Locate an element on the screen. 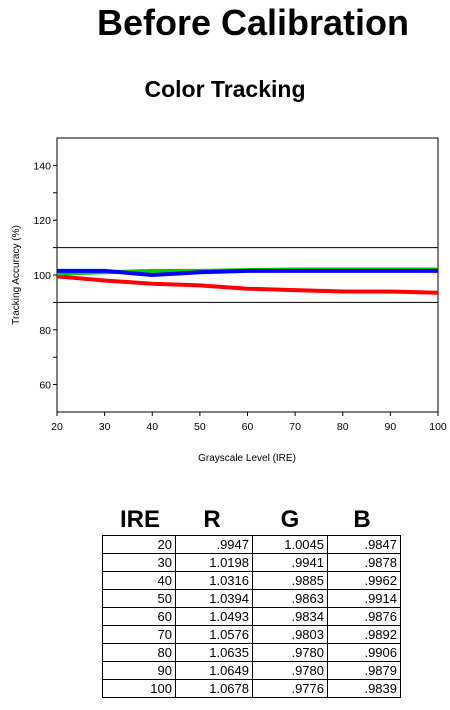 This screenshot has width=450, height=710. table-cell: .9876 is located at coordinates (364, 616).